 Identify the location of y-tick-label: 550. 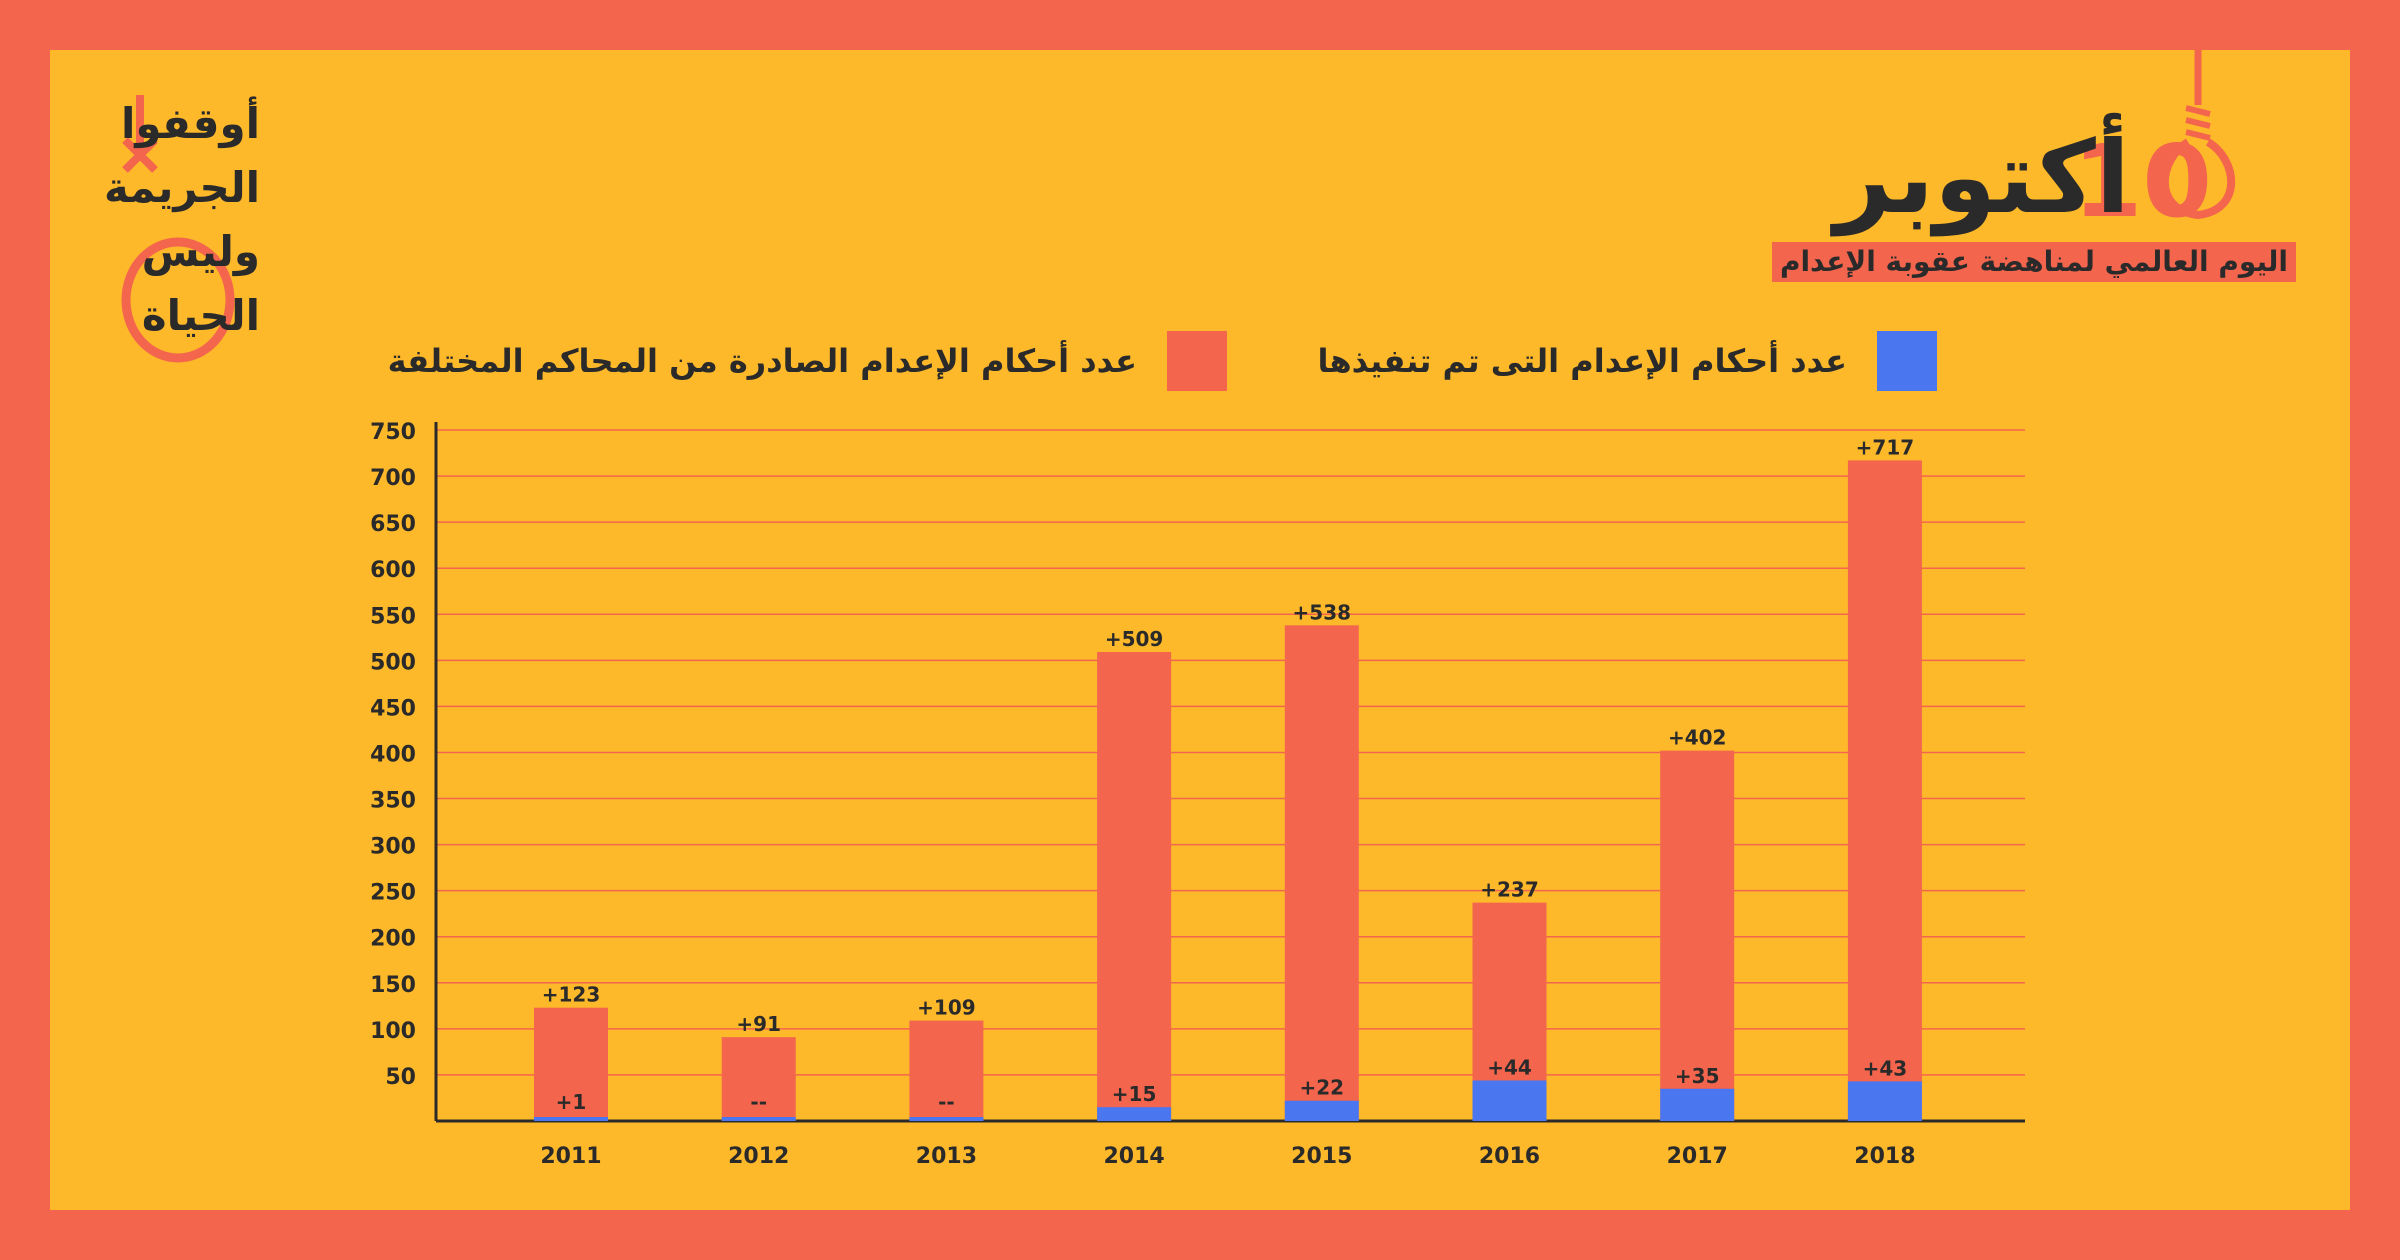
(393, 616).